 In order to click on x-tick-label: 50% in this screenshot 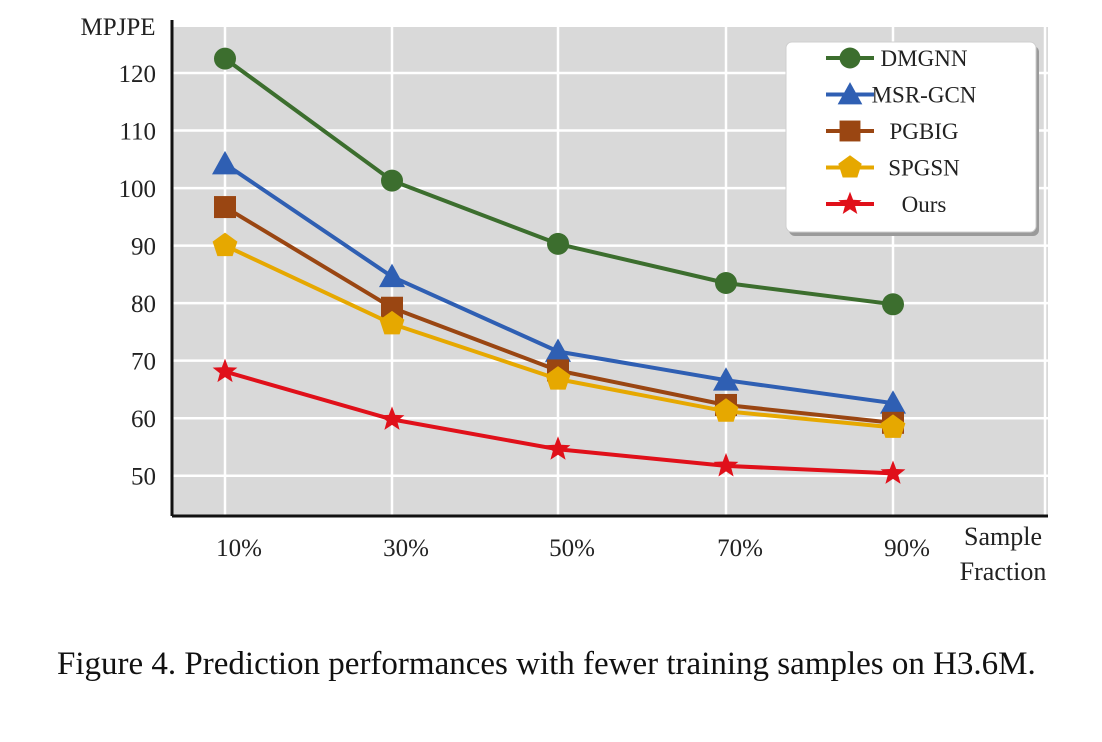, I will do `click(572, 548)`.